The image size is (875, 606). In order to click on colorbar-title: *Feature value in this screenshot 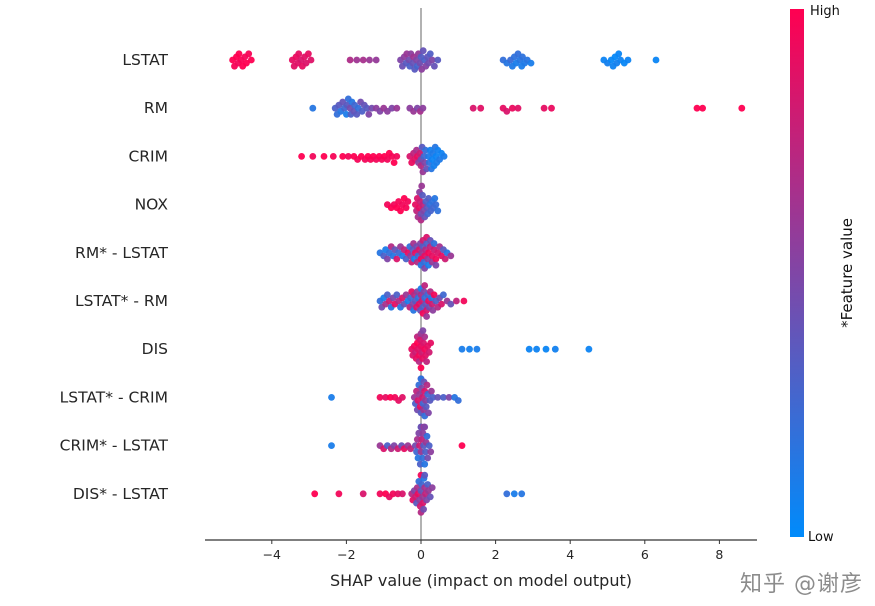, I will do `click(847, 273)`.